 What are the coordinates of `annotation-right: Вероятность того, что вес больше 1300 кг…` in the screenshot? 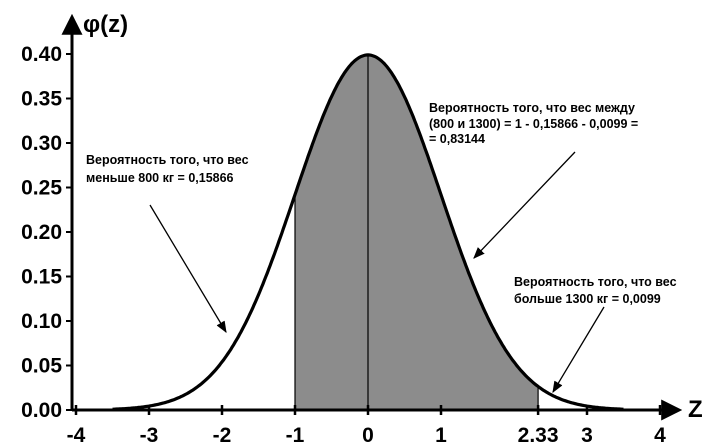 It's located at (595, 290).